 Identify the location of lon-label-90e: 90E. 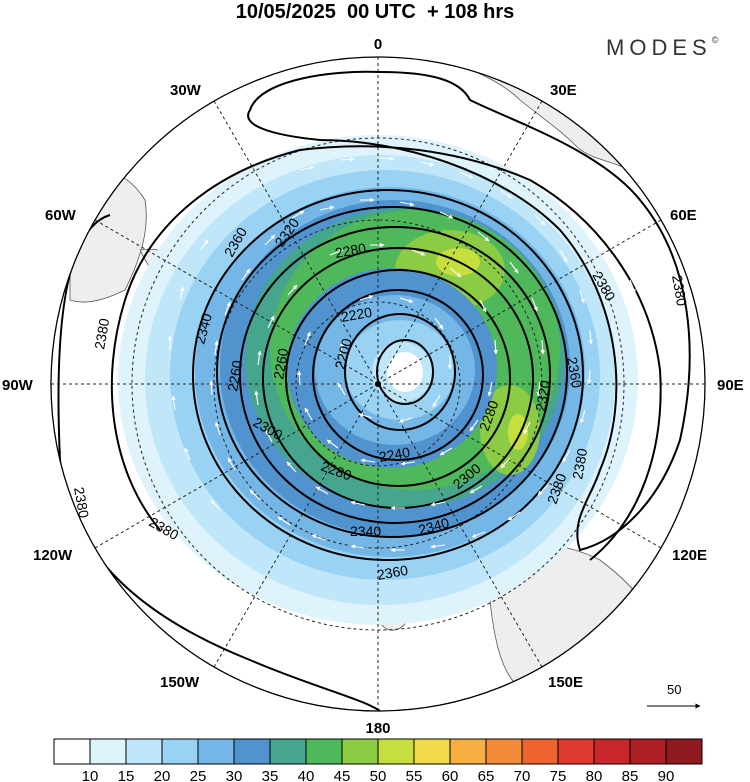
(730, 385).